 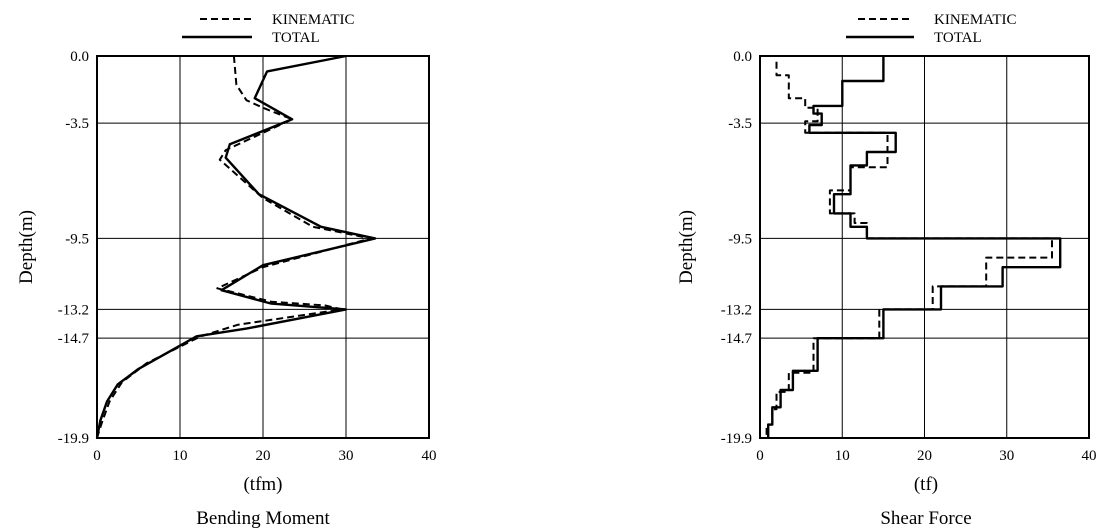 I want to click on x-axis-label: (tf), so click(x=926, y=484).